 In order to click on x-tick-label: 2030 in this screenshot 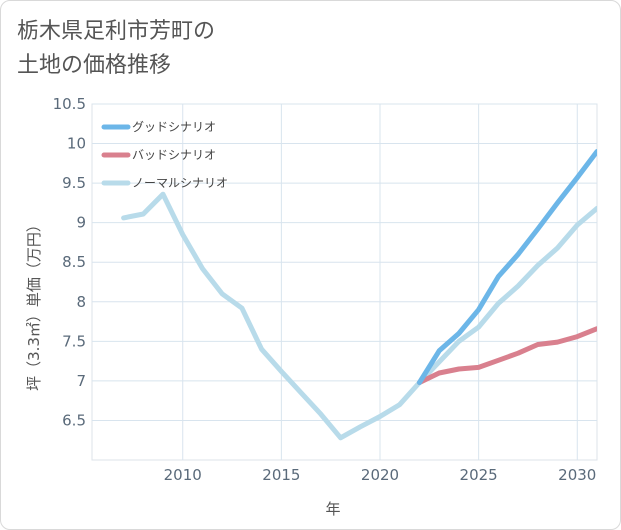, I will do `click(577, 475)`.